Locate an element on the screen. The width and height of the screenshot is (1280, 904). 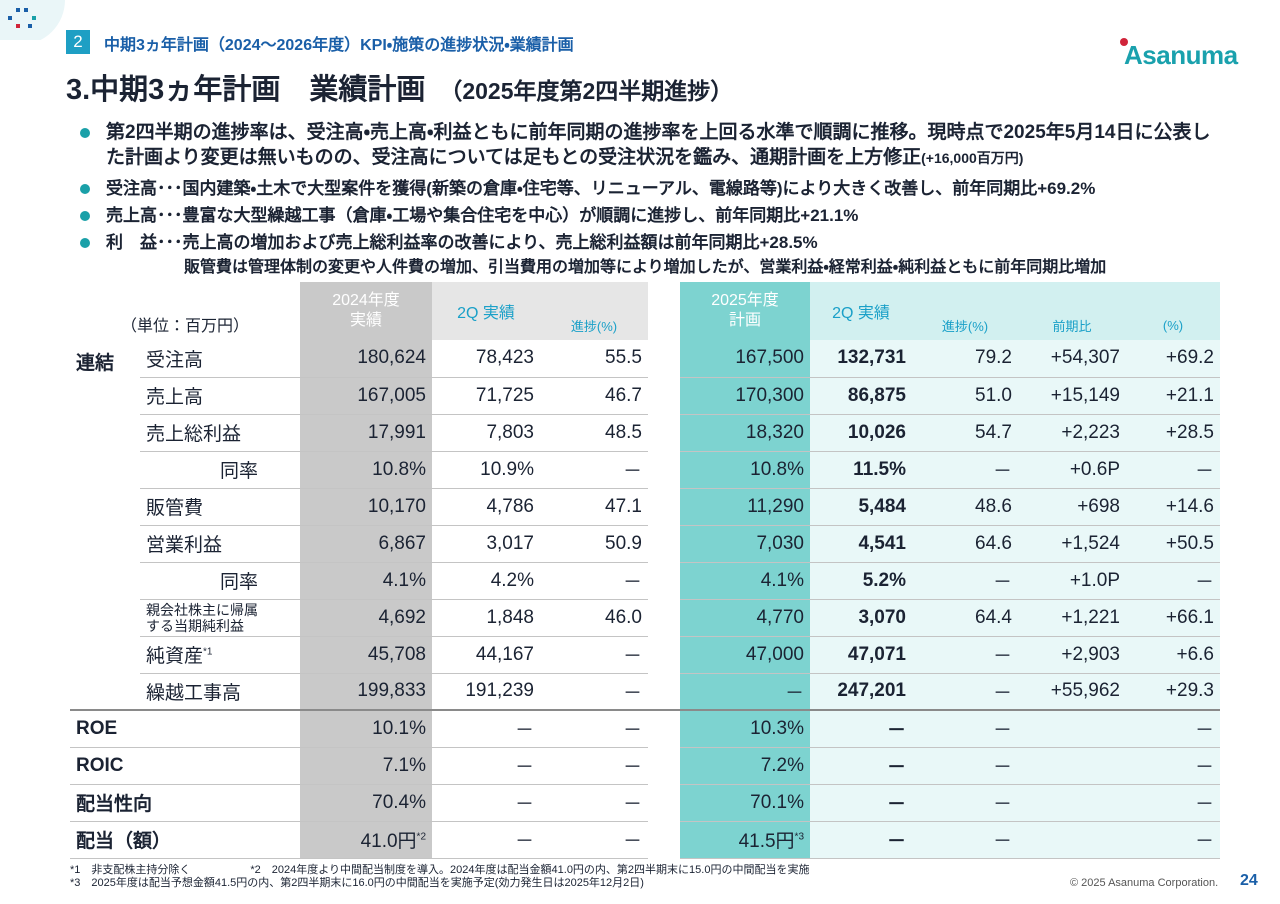
table-cell: +55,962 is located at coordinates (1072, 692).